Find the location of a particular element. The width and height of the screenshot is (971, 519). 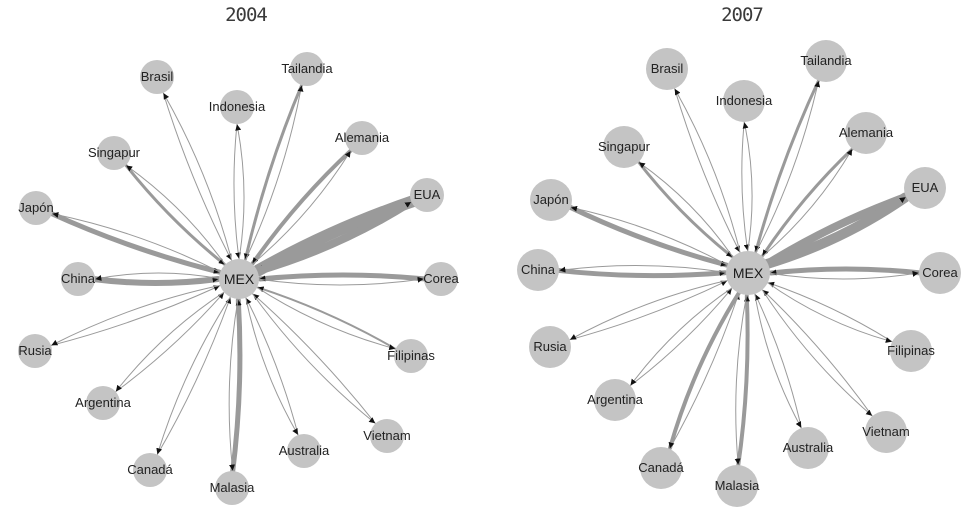

edge-mex-to-canada is located at coordinates (194, 374).